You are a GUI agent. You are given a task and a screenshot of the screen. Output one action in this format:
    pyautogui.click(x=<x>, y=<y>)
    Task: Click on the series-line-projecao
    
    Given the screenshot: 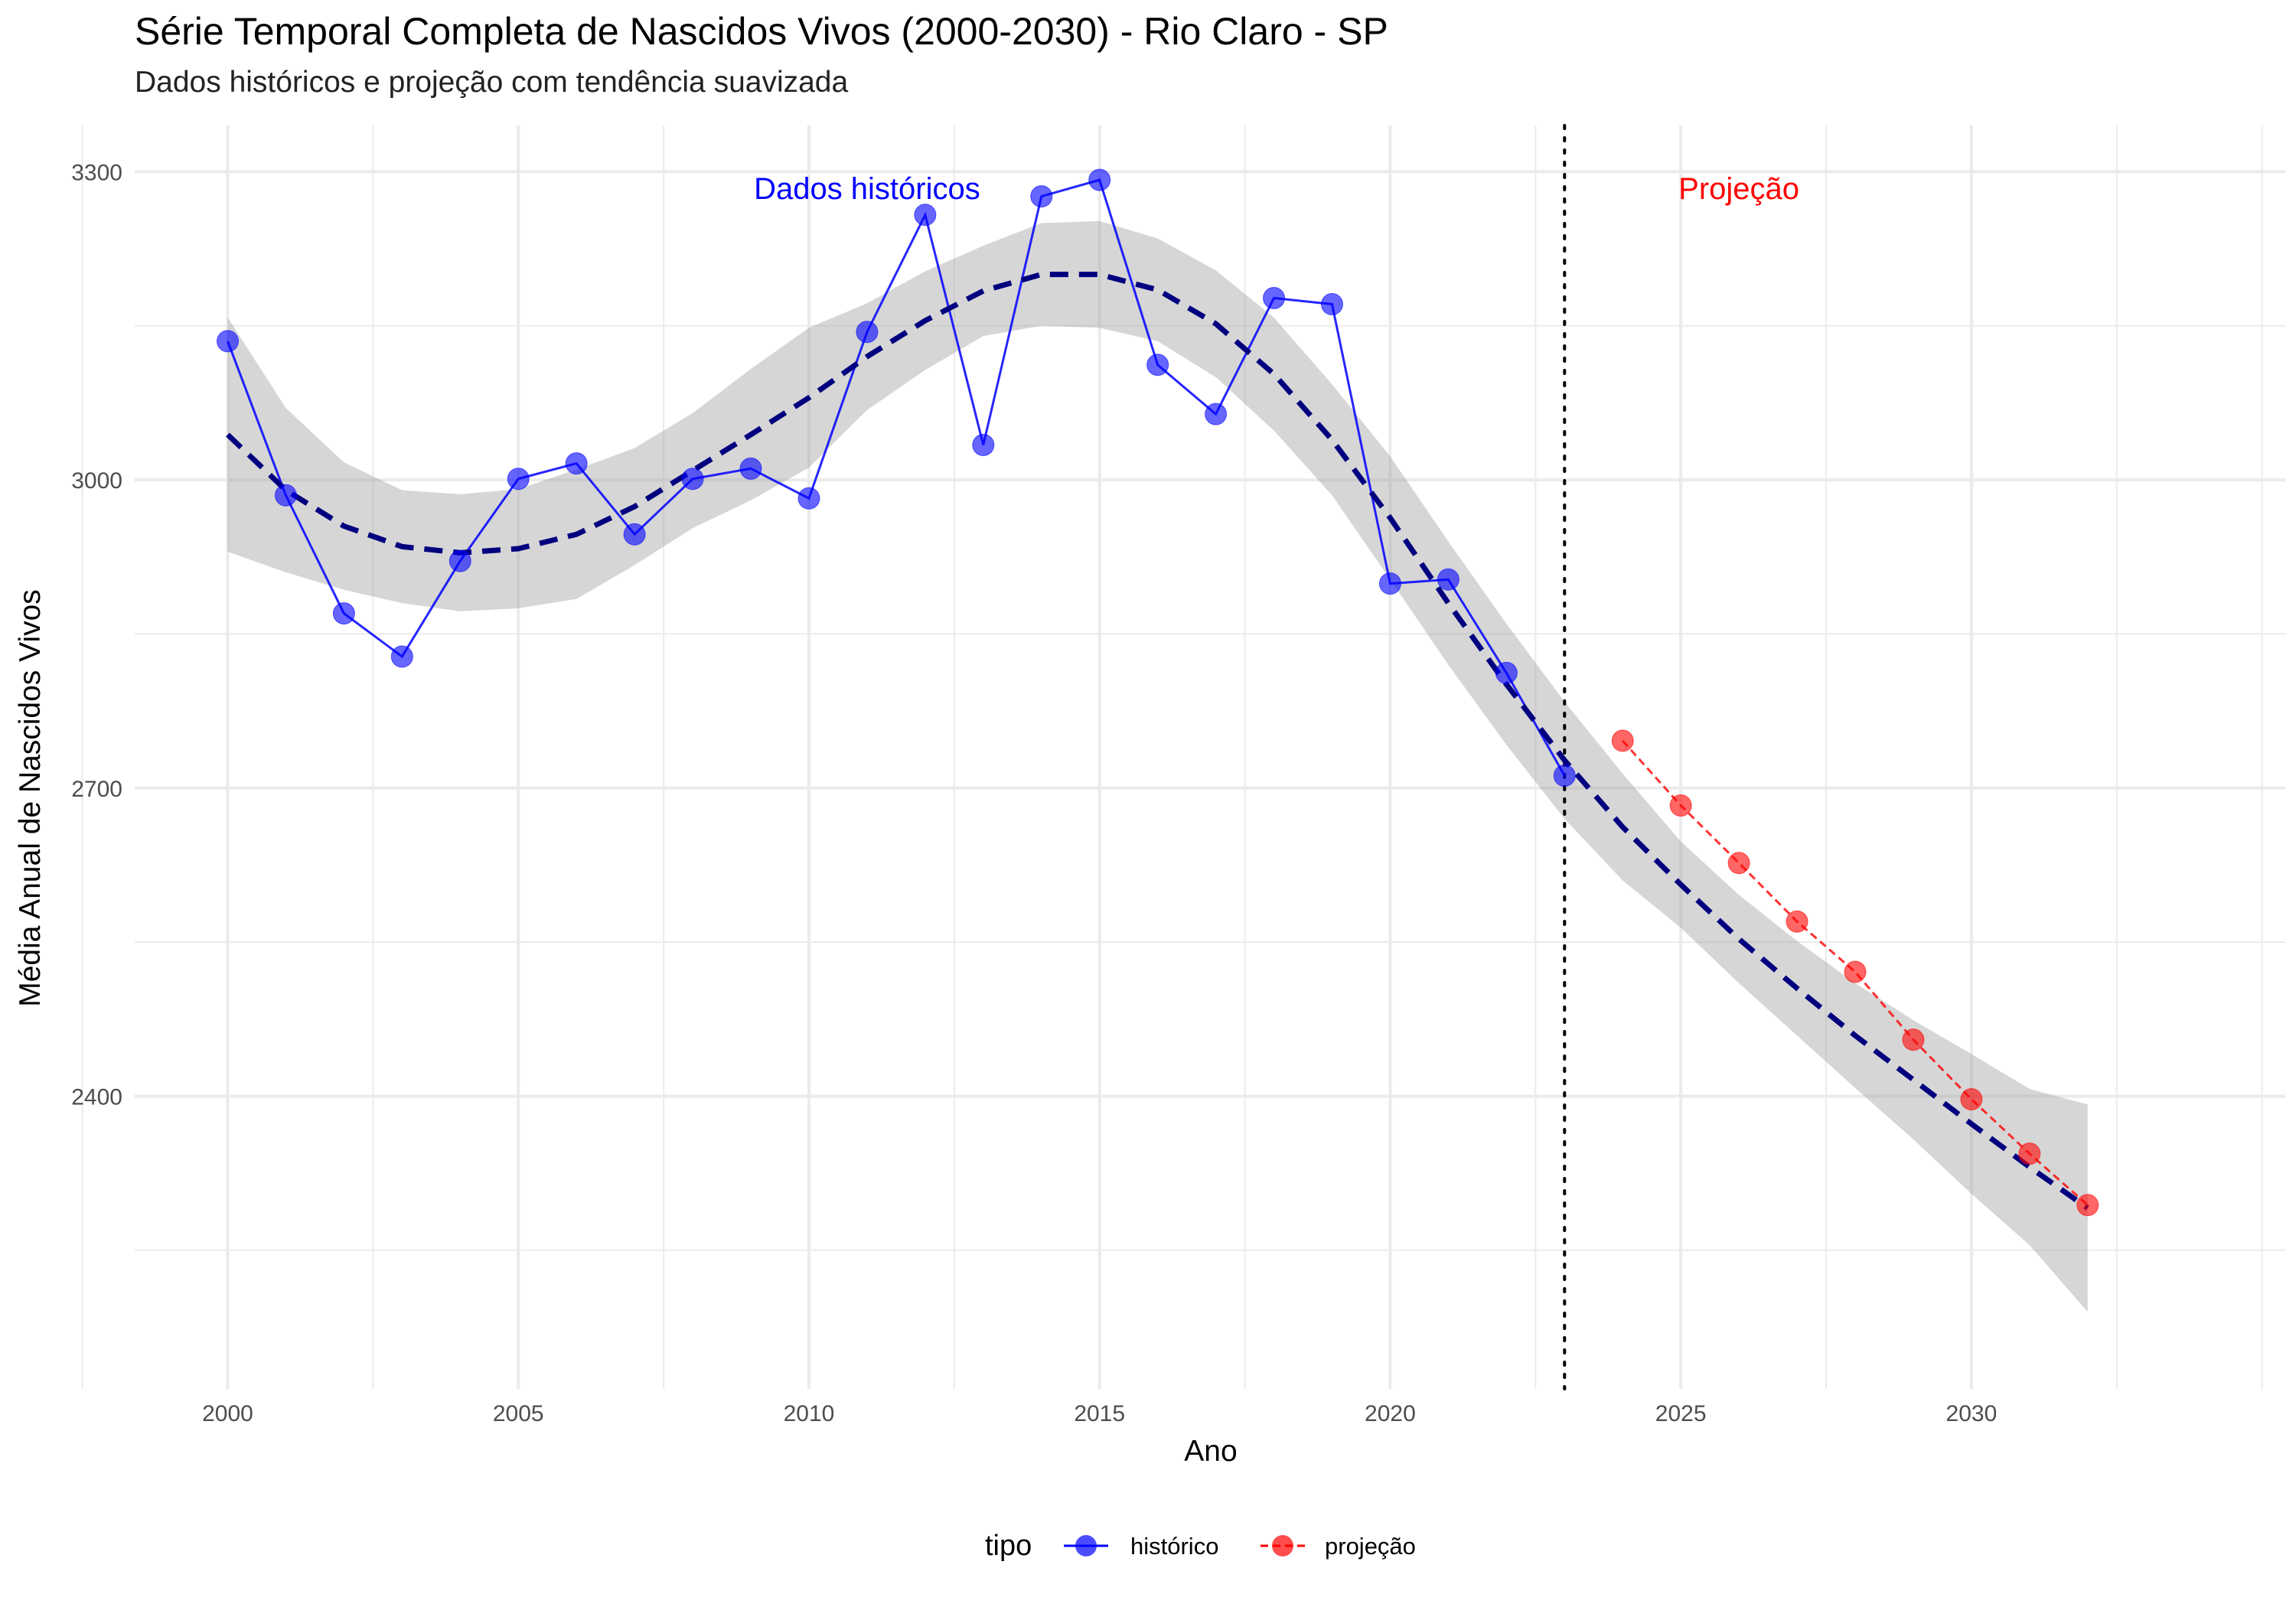 What is the action you would take?
    pyautogui.click(x=1855, y=973)
    